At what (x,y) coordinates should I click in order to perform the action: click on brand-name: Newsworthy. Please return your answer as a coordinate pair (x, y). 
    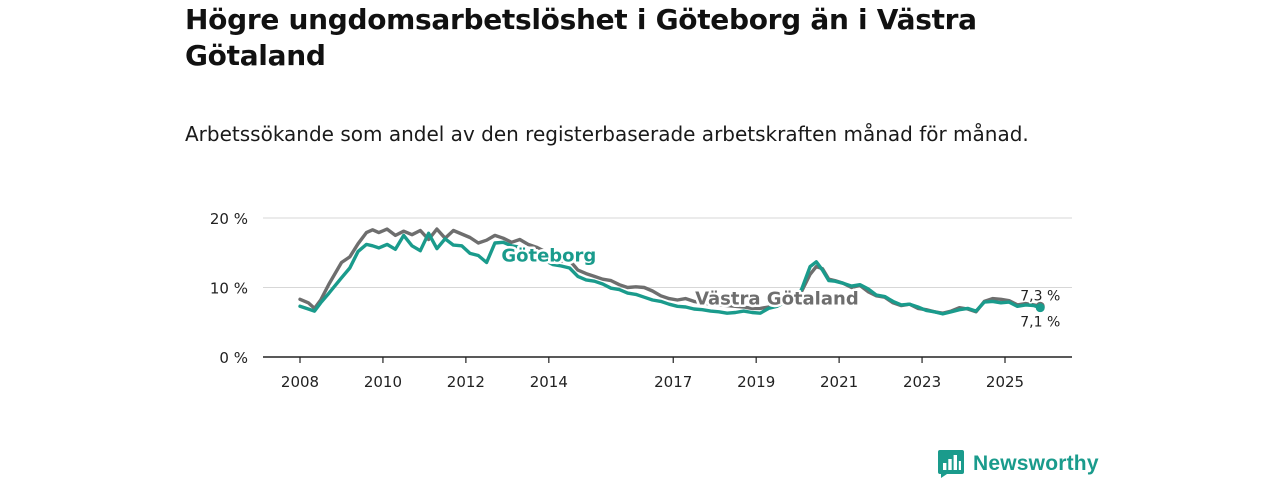
    Looking at the image, I should click on (1036, 463).